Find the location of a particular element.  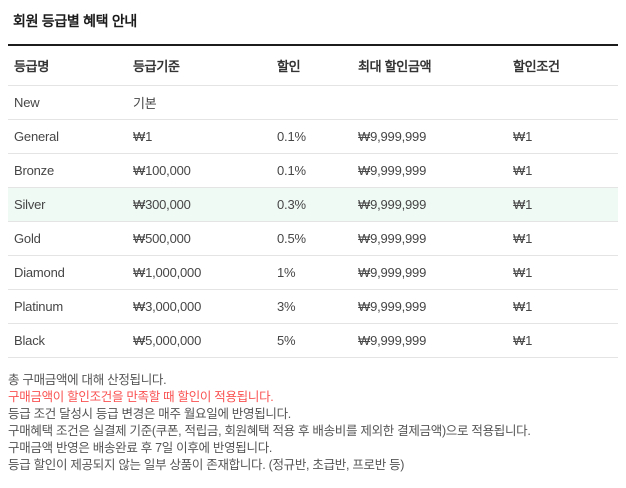

cell-grade-name: Gold is located at coordinates (67, 238).